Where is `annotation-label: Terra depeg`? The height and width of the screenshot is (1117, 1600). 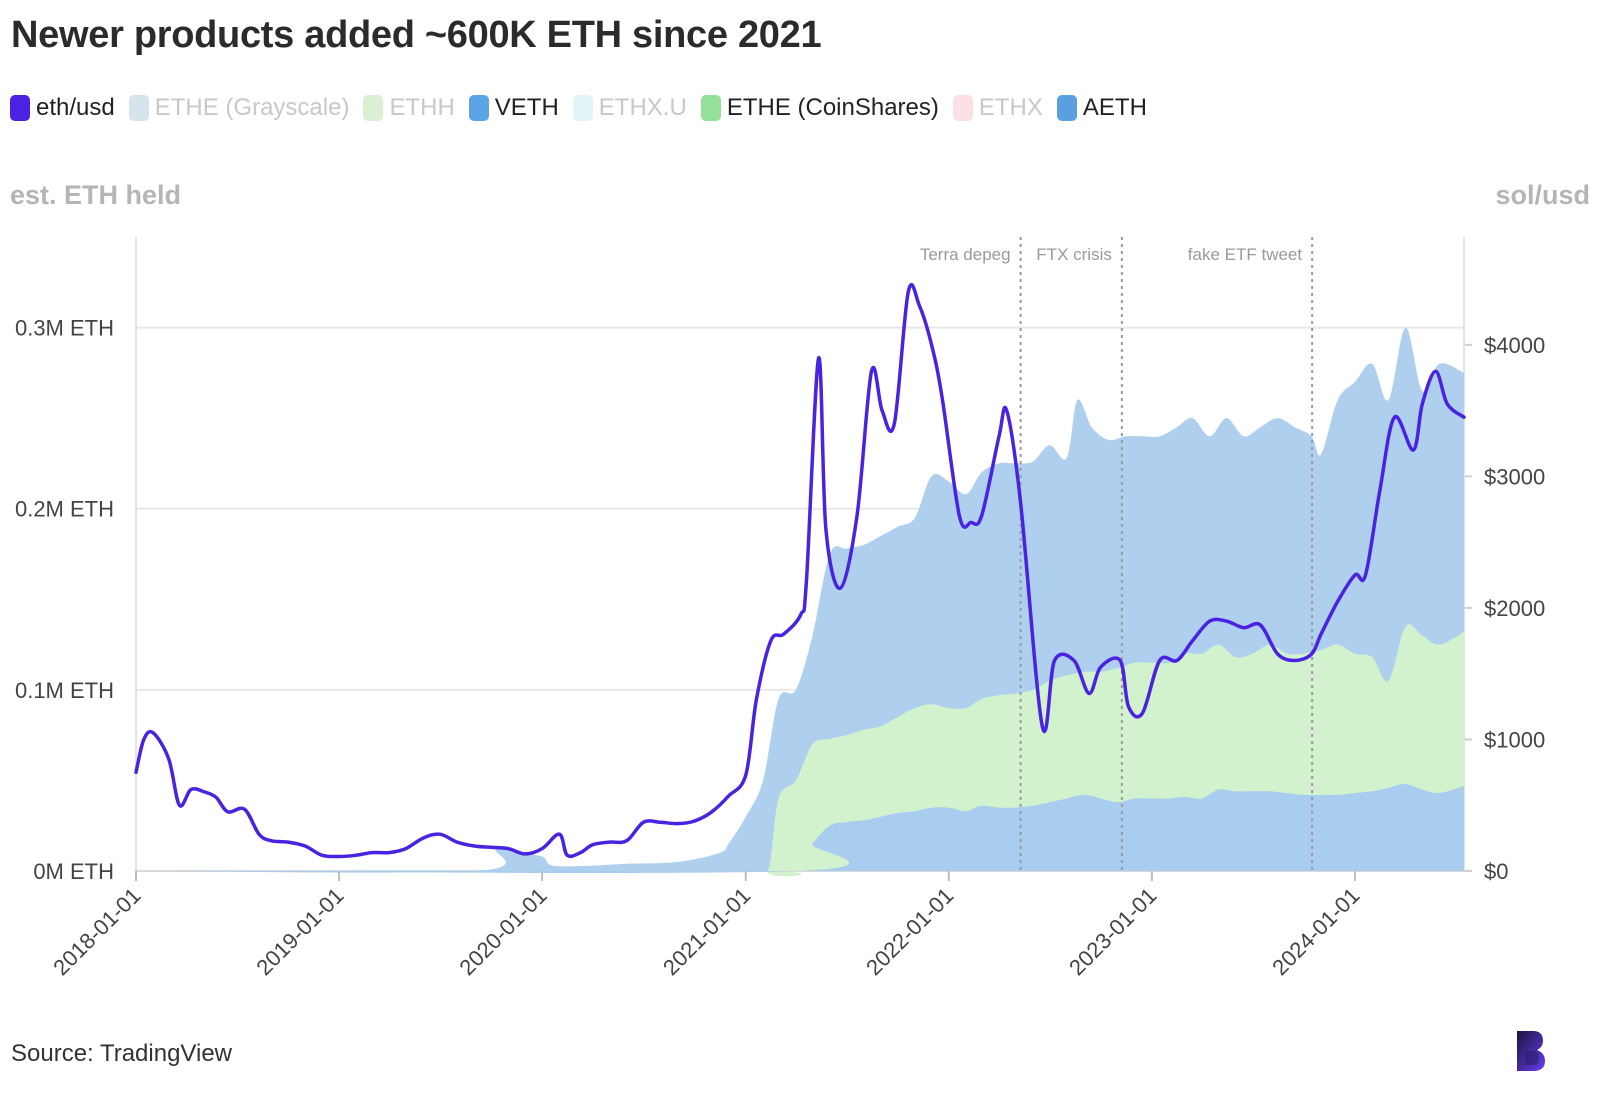
annotation-label: Terra depeg is located at coordinates (965, 254).